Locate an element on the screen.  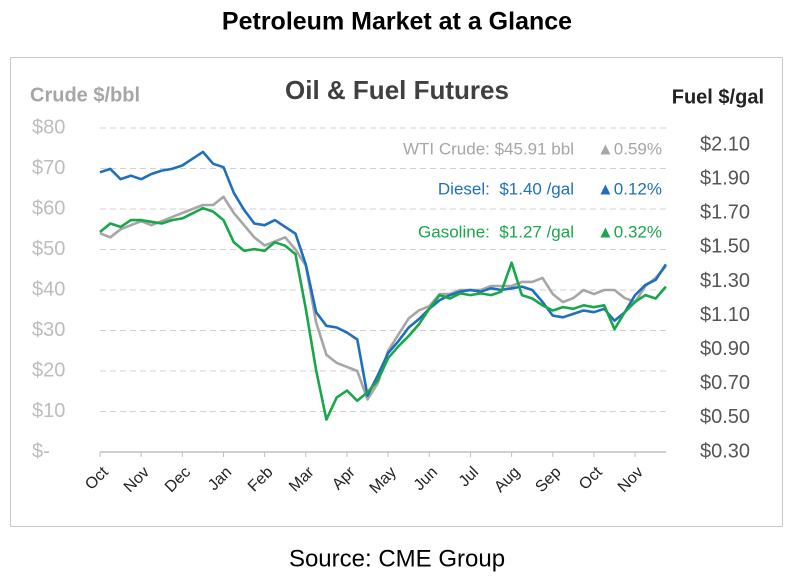
y-tick-label: $10 is located at coordinates (48, 411).